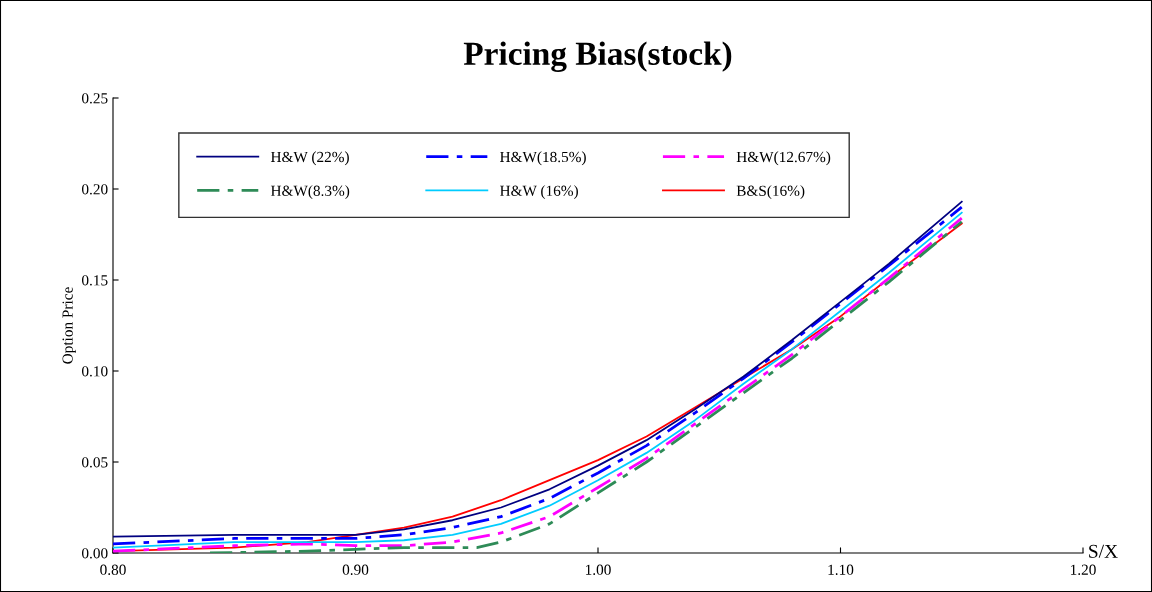 This screenshot has height=592, width=1152. What do you see at coordinates (94, 189) in the screenshot?
I see `y-tick-label: 0.20` at bounding box center [94, 189].